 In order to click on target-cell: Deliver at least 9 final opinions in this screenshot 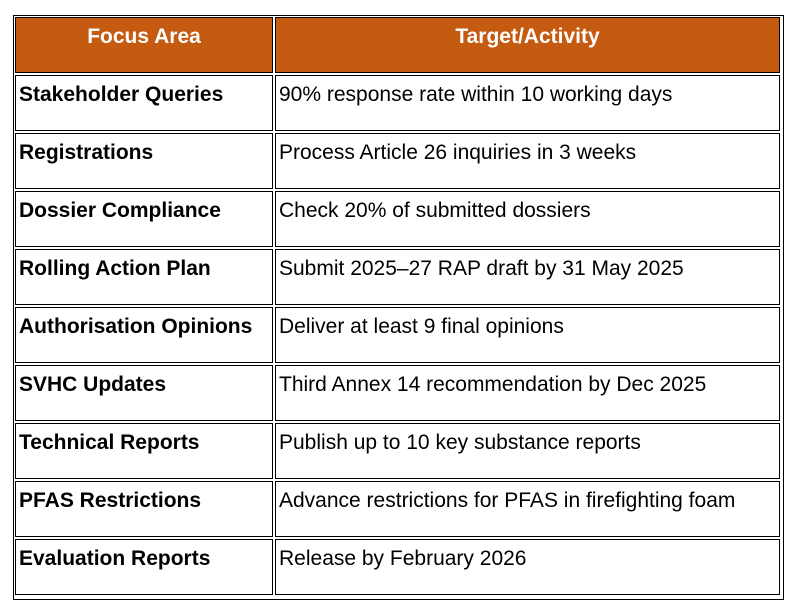, I will do `click(527, 335)`.